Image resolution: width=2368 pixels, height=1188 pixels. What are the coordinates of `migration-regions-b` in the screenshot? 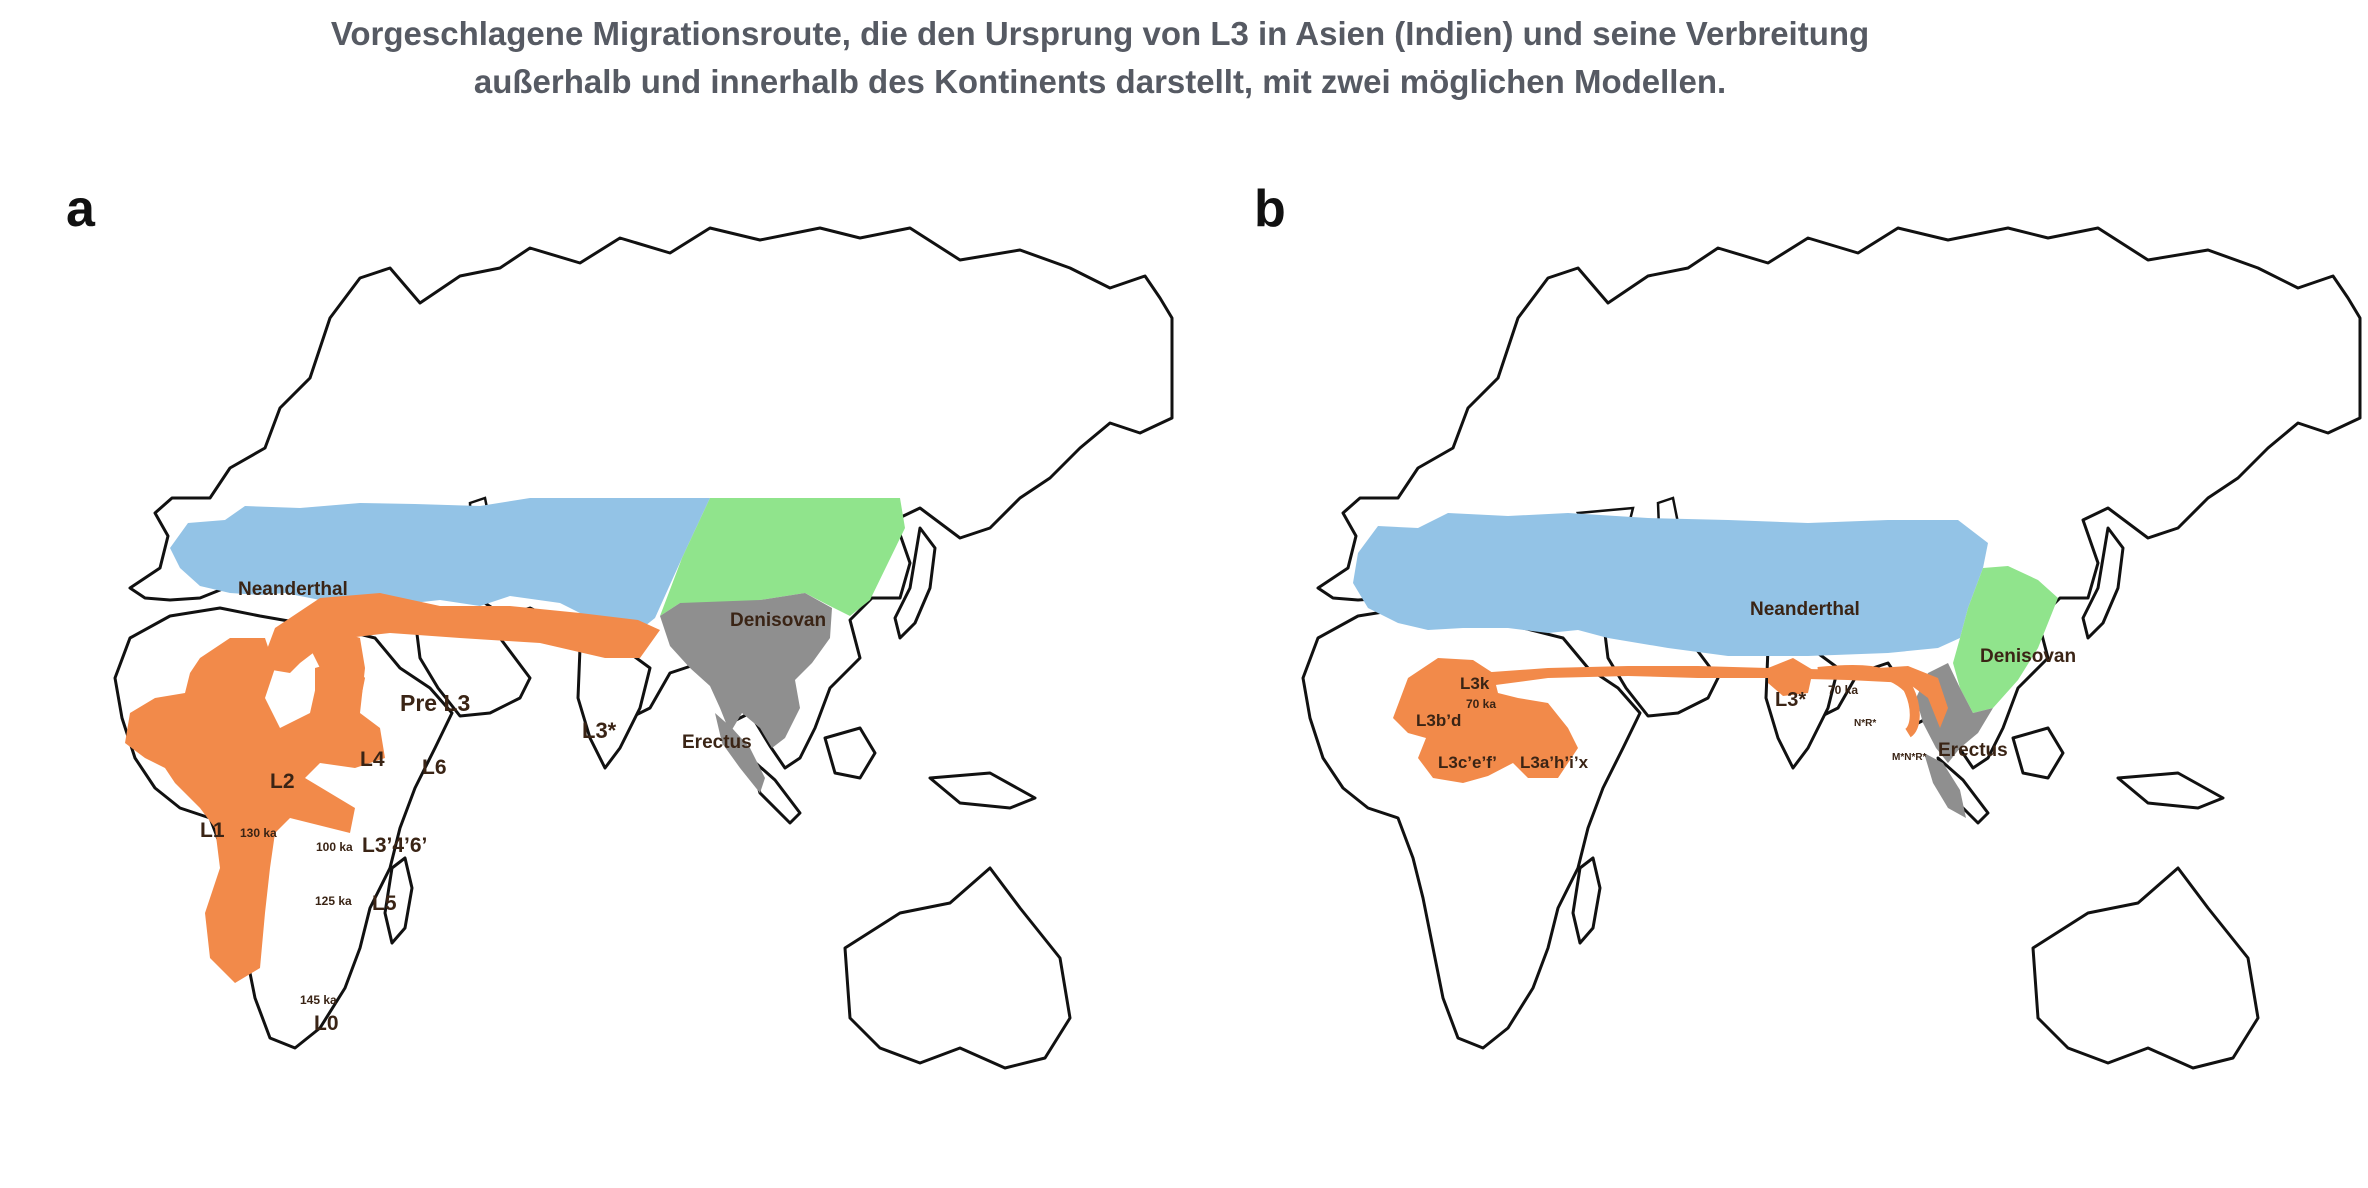 It's located at (1670, 720).